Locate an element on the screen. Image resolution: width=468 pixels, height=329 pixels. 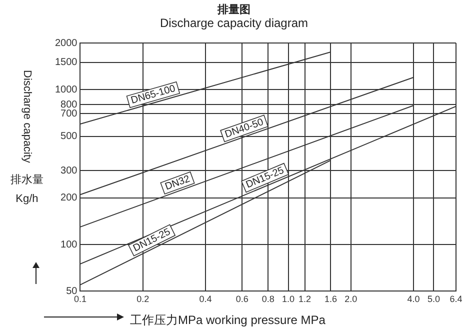
x-axis-title: 工作压力MPa working pressure MPa is located at coordinates (228, 320).